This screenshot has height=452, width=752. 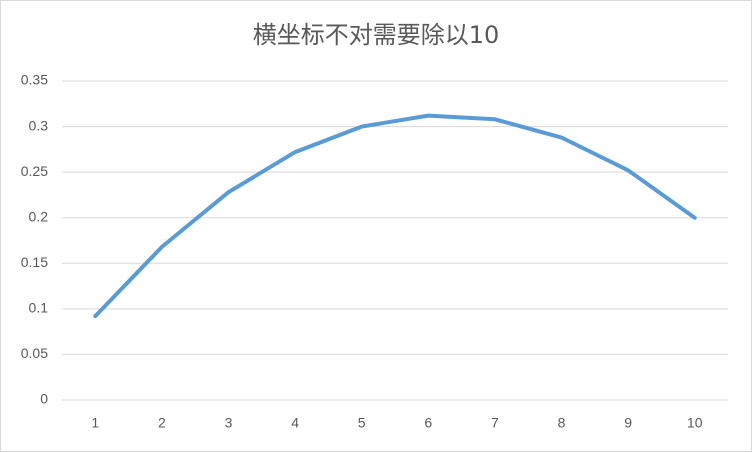 What do you see at coordinates (39, 308) in the screenshot?
I see `y-tick-label: 0.1` at bounding box center [39, 308].